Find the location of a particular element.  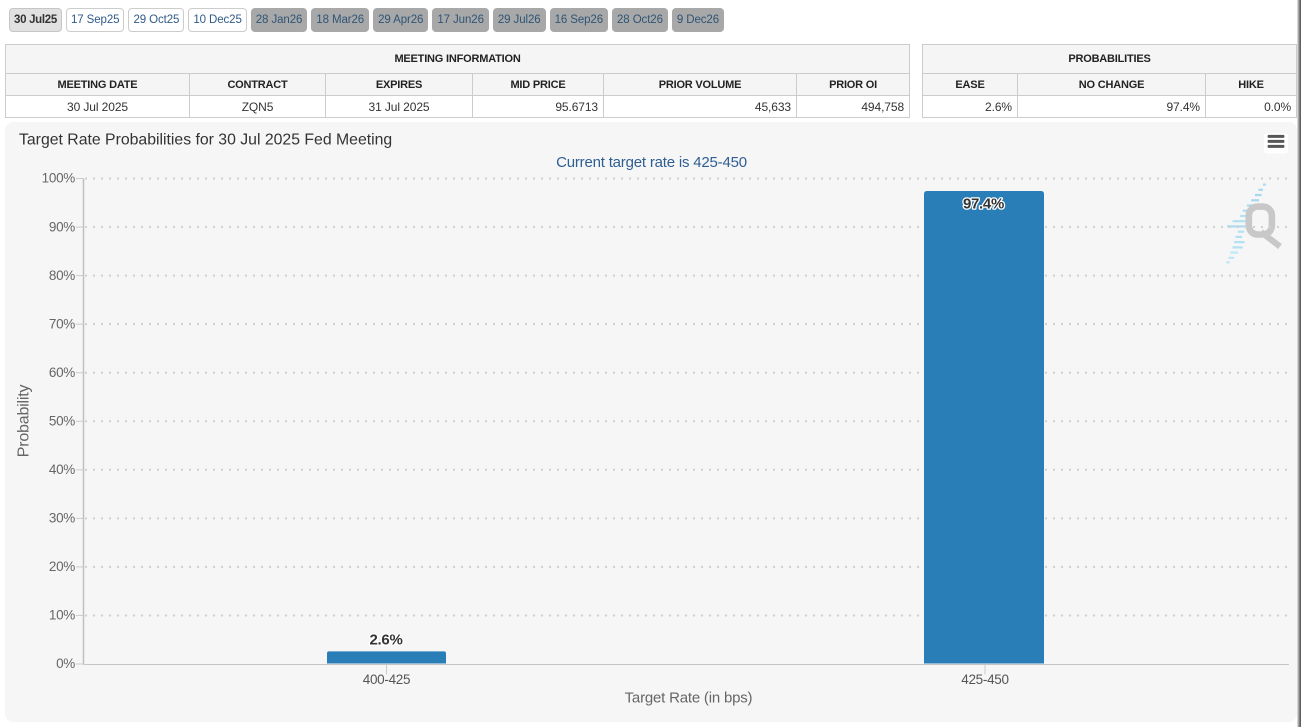

svg-text: 80% is located at coordinates (62, 275).